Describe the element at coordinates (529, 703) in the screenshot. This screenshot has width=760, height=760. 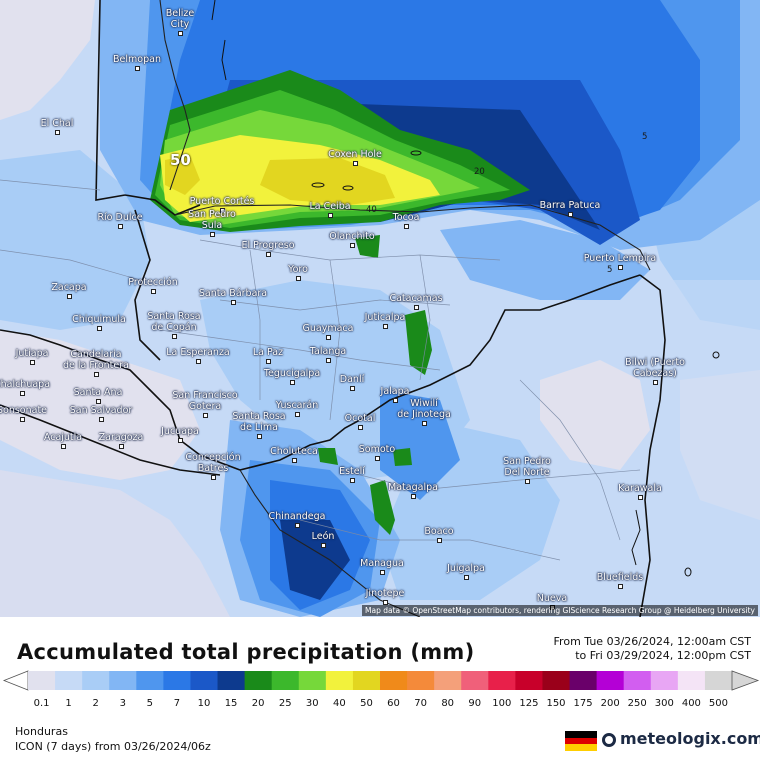
I see `legend-tick-label: 125` at that location.